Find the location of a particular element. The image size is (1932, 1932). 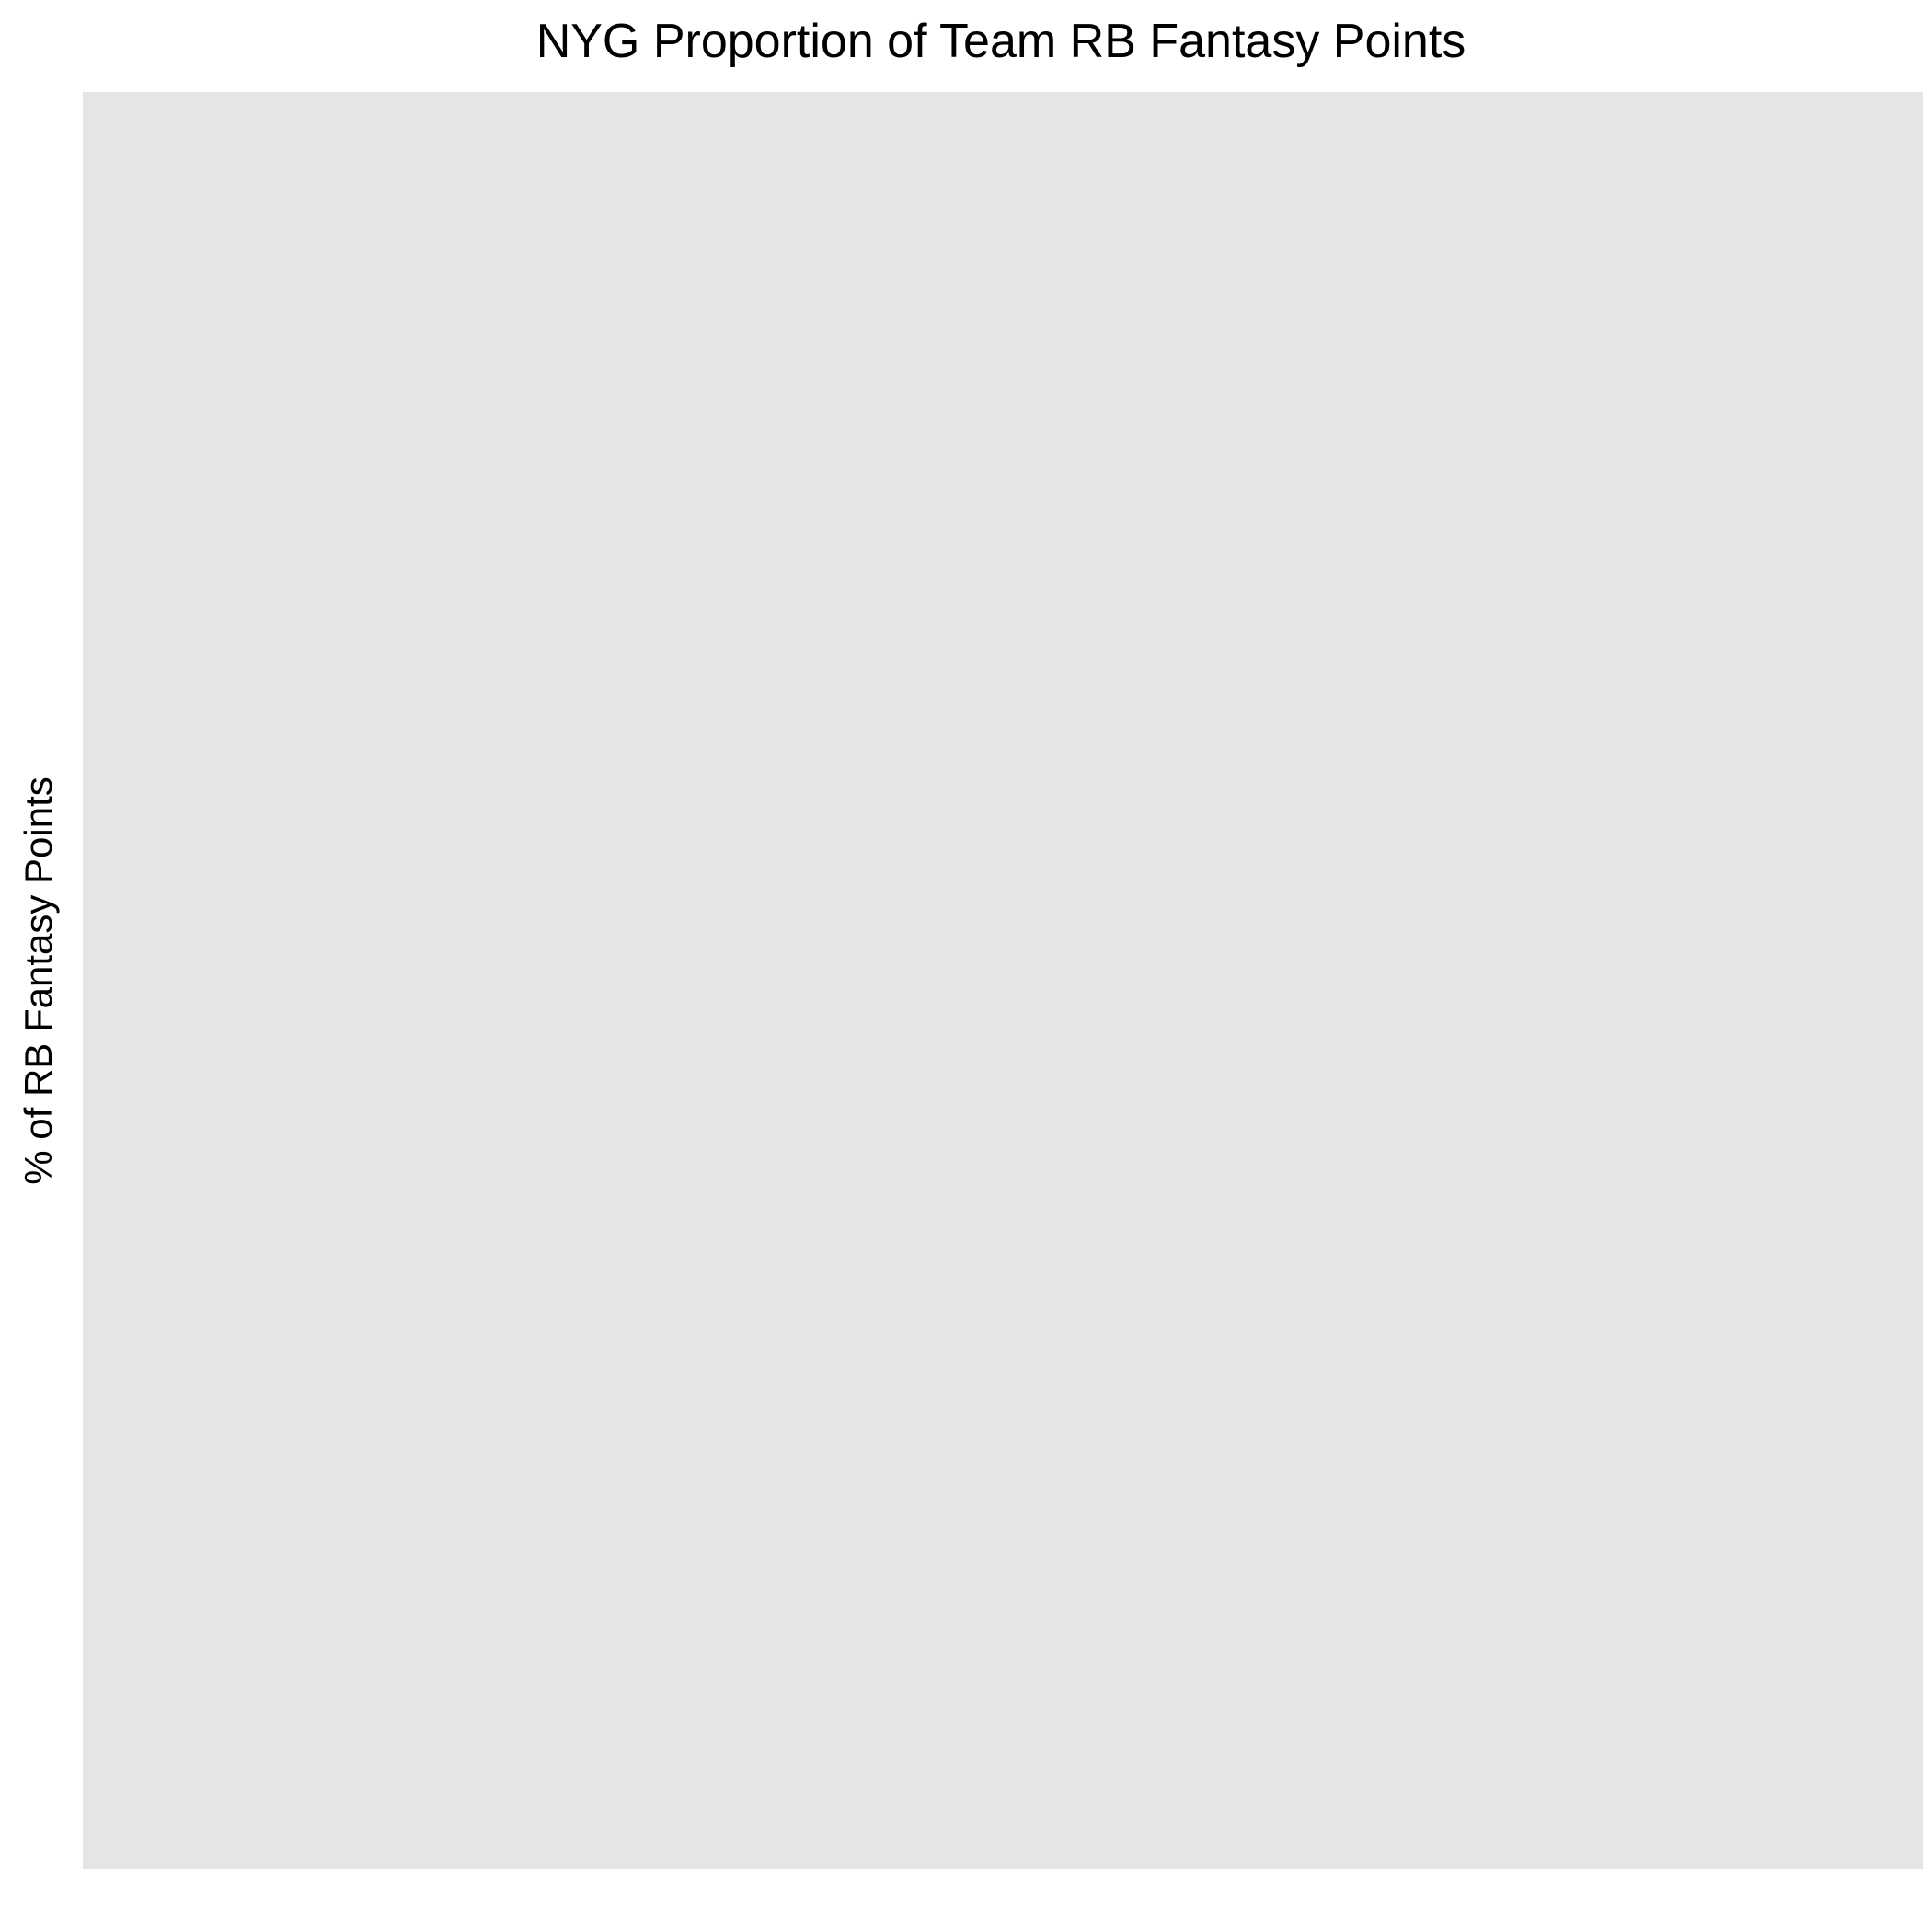

chart-title: NYG Proportion of Team RB Fantasy Points is located at coordinates (1001, 41).